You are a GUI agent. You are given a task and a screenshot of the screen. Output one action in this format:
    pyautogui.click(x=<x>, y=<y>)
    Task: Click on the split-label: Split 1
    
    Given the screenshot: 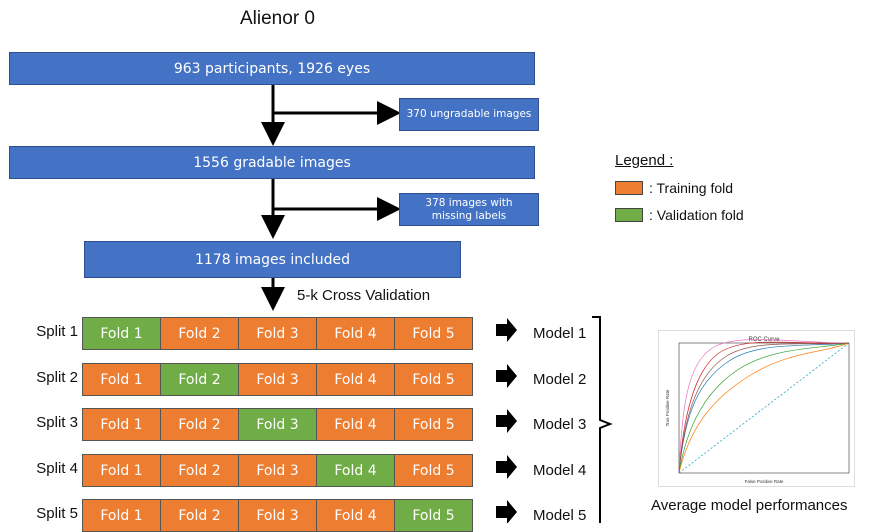 What is the action you would take?
    pyautogui.click(x=57, y=331)
    